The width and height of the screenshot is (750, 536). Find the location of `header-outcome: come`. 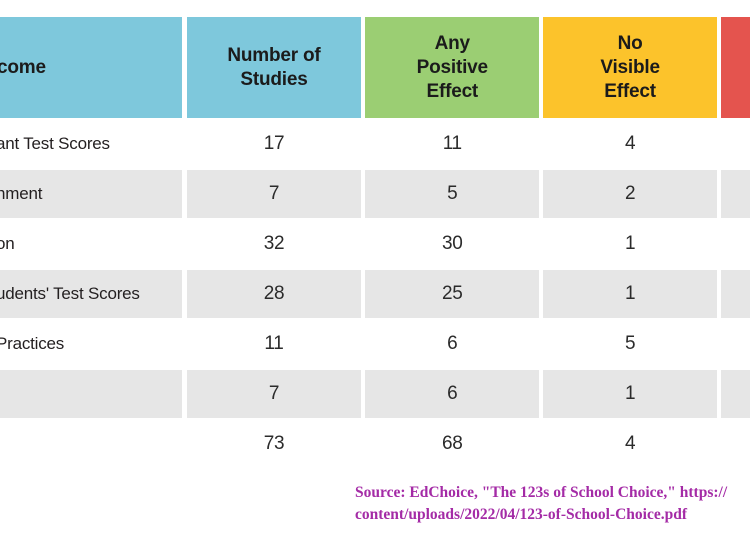

header-outcome: come is located at coordinates (91, 67).